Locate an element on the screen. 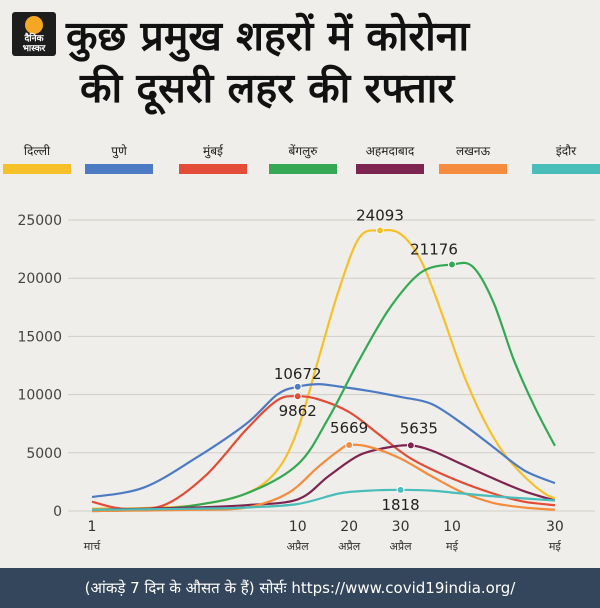 This screenshot has width=600, height=608. legend-item: मुंबई is located at coordinates (213, 158).